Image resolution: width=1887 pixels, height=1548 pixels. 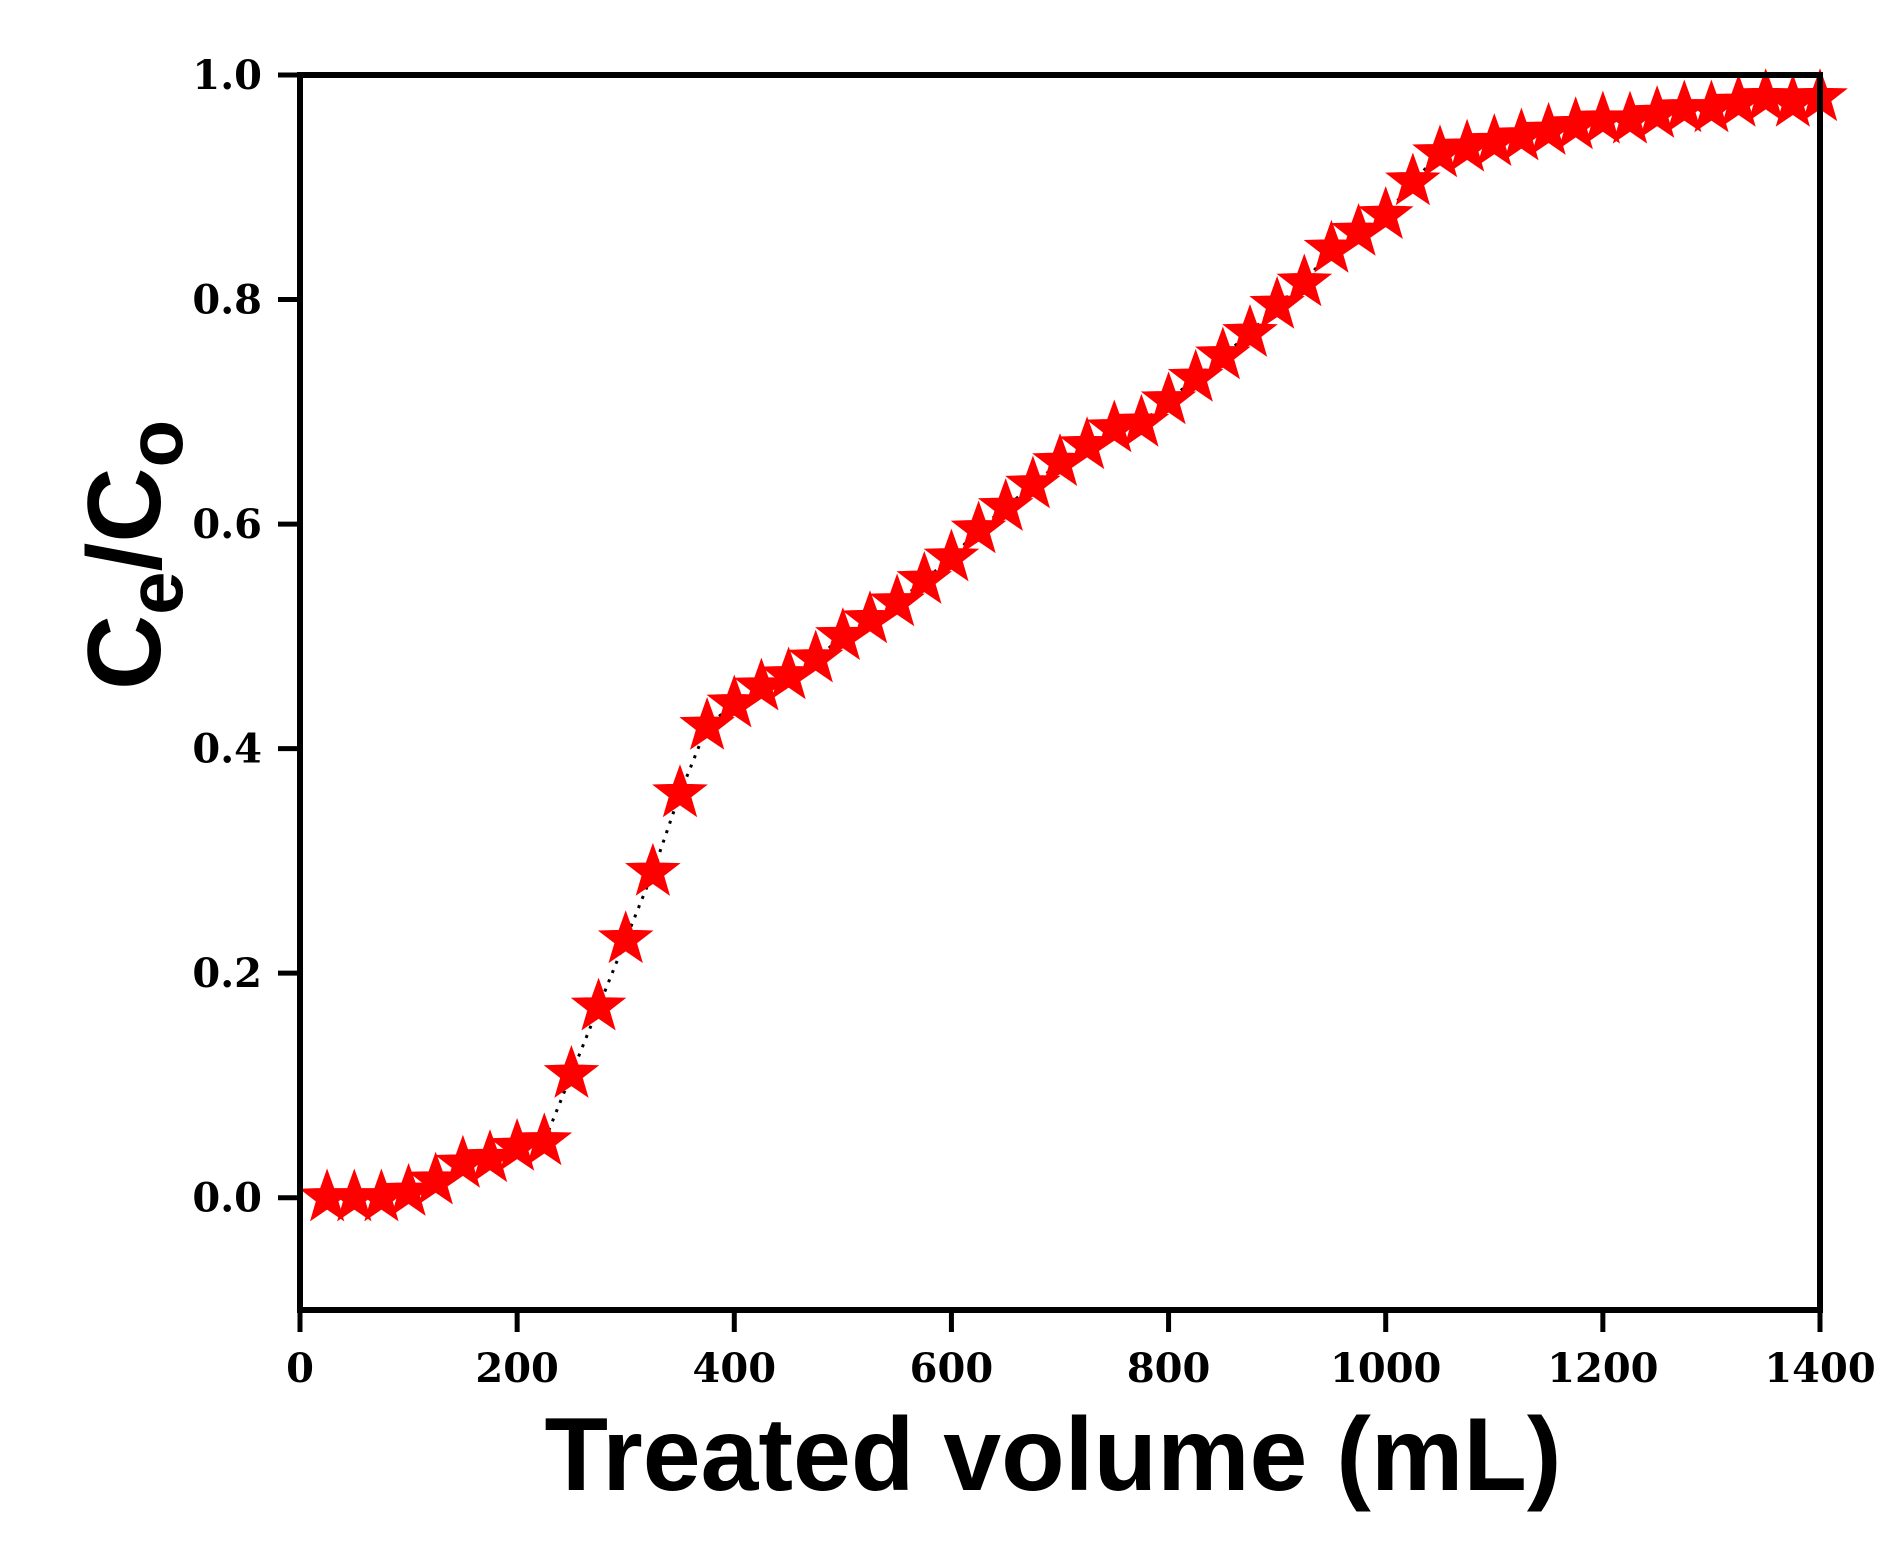 I want to click on y-tick-label: 0.6, so click(x=227, y=524).